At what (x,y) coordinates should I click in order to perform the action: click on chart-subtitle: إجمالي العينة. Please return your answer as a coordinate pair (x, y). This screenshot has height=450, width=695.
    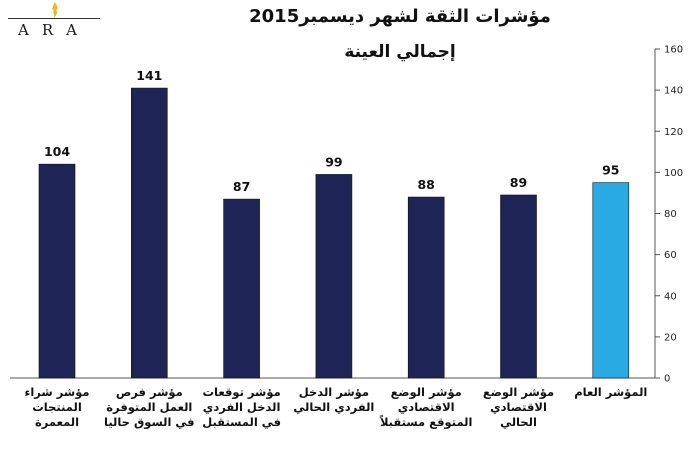
    Looking at the image, I should click on (400, 52).